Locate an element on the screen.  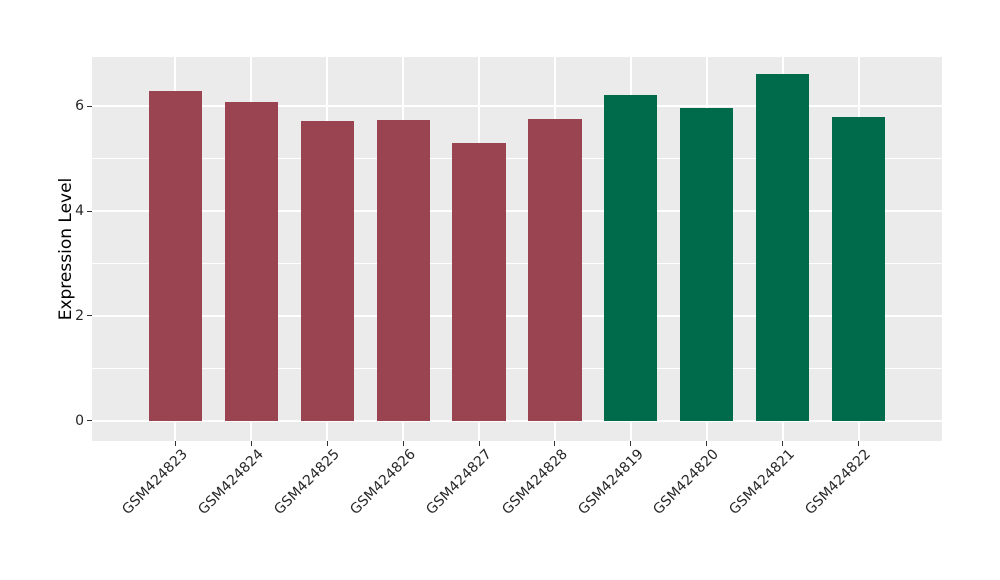
gridline-major-y6 is located at coordinates (517, 106).